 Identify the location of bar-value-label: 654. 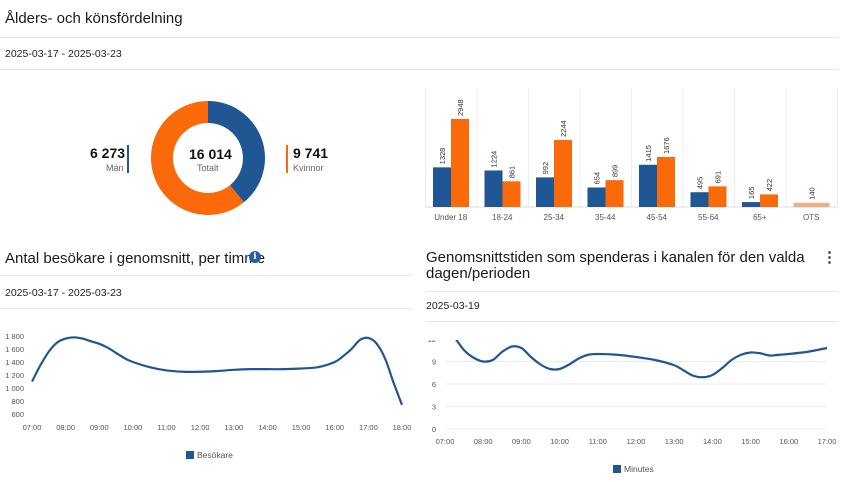
(597, 178).